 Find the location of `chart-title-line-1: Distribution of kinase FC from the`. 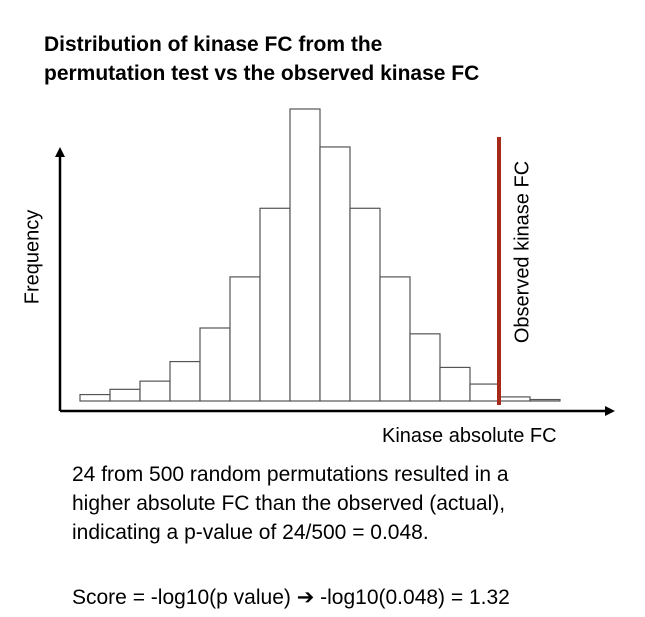

chart-title-line-1: Distribution of kinase FC from the is located at coordinates (213, 44).